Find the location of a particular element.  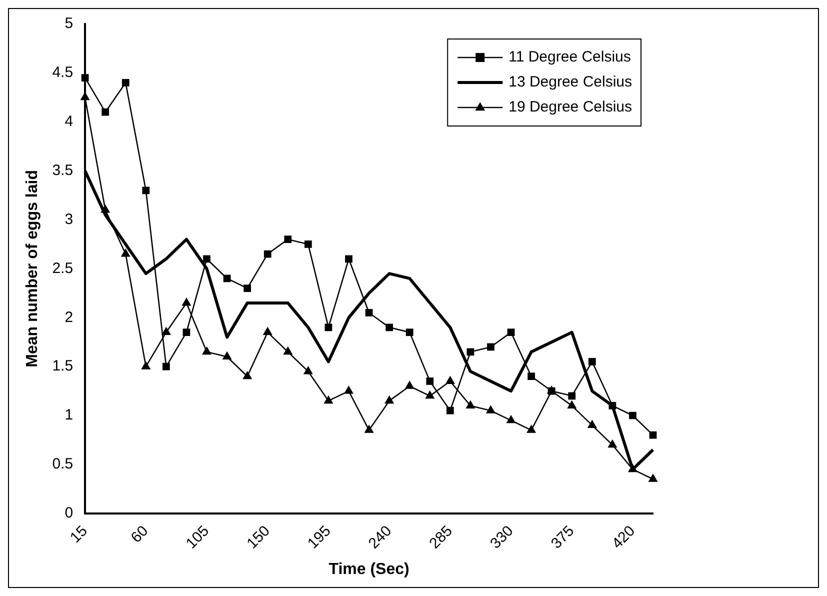

x-tick-label: 375 is located at coordinates (563, 537).